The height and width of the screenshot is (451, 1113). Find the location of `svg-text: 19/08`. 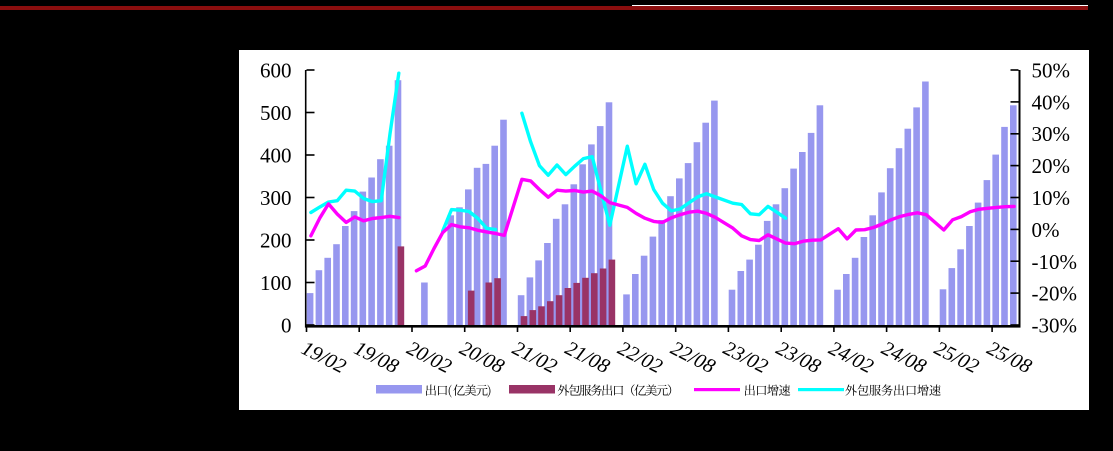

svg-text: 19/08 is located at coordinates (376, 357).